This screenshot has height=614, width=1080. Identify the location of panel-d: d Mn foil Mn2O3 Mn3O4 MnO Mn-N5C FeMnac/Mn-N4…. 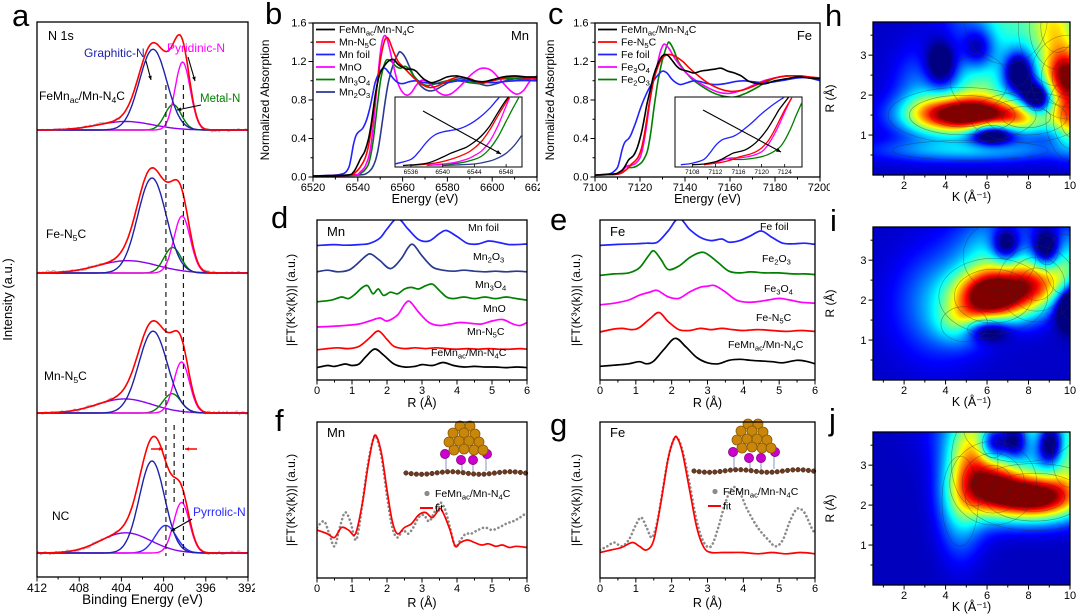
(397, 307).